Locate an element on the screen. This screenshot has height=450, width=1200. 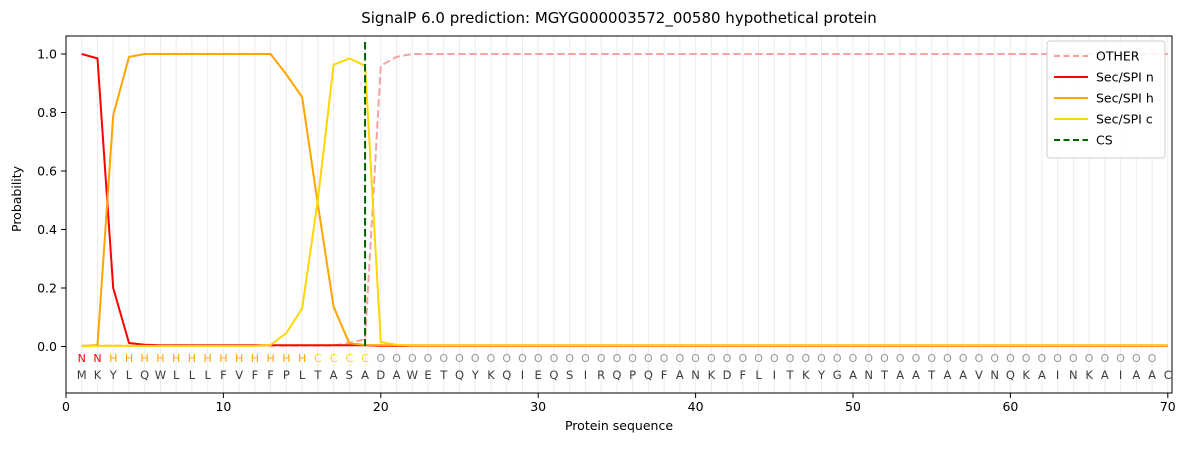
x-tick-label: 0 is located at coordinates (66, 406).